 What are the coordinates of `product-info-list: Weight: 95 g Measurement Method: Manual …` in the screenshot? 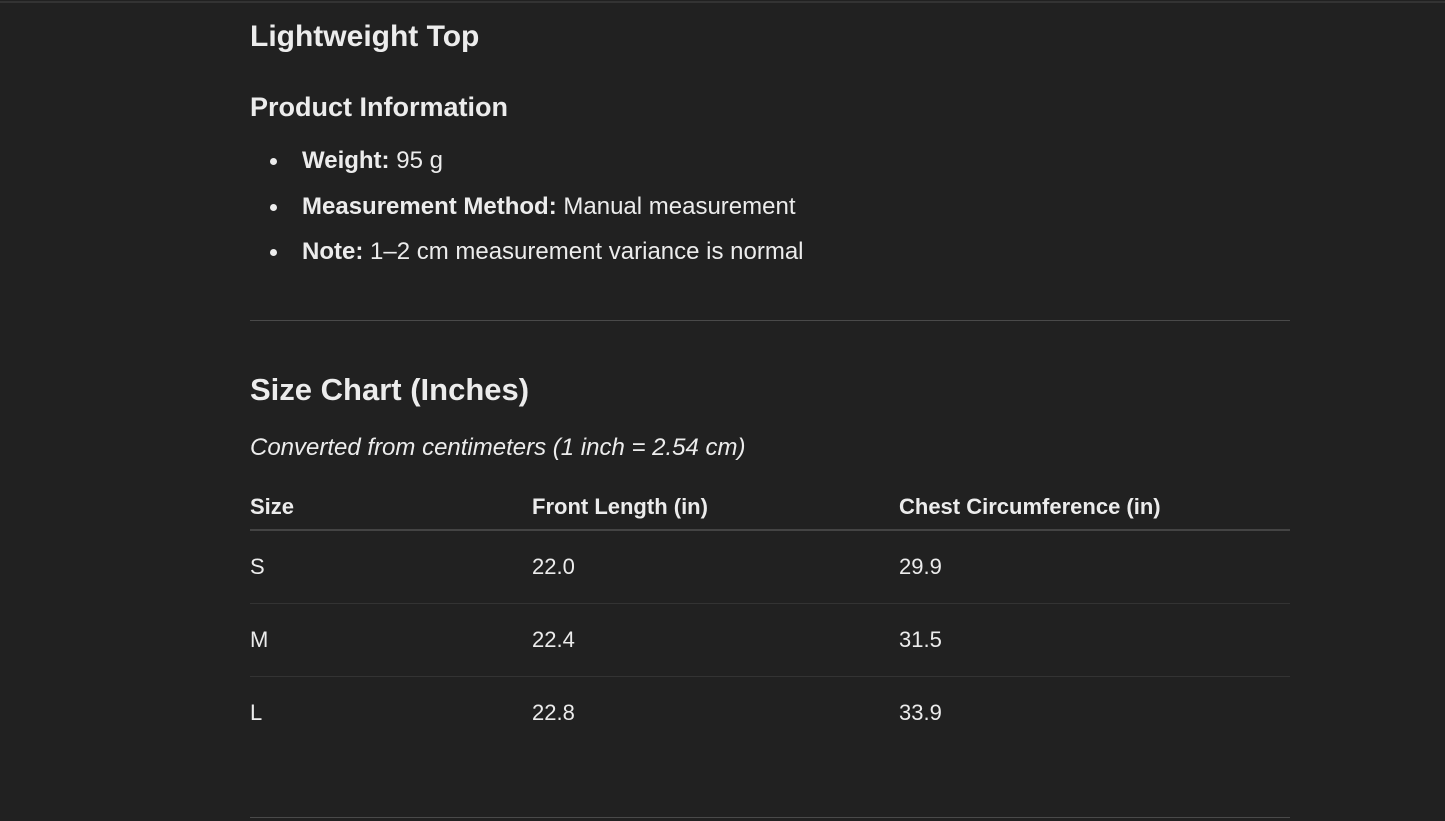 It's located at (527, 208).